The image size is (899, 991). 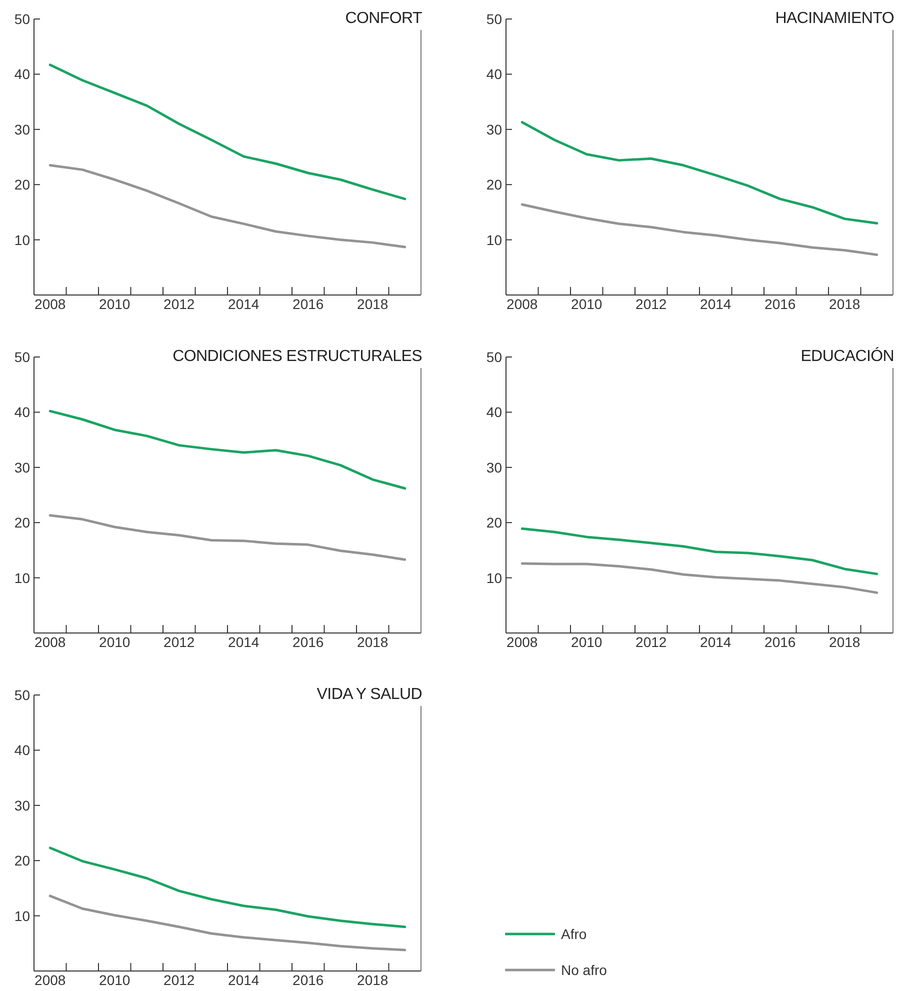 I want to click on chart-title: EDUCACIÓN, so click(x=847, y=357).